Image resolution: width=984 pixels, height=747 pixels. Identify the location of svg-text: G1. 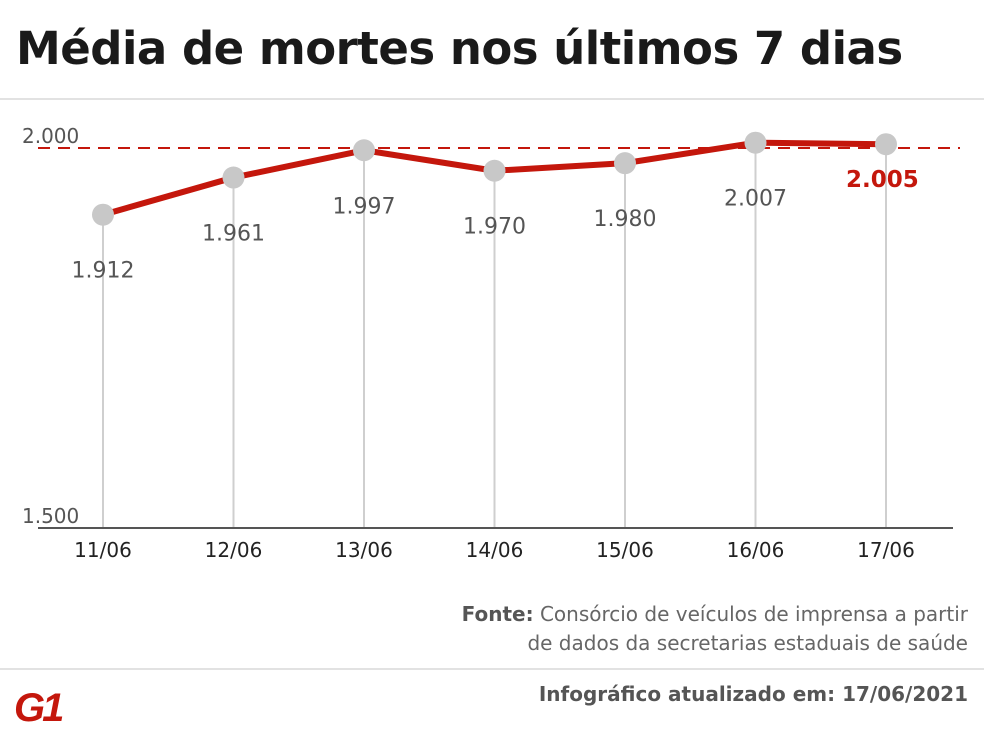
(38, 706).